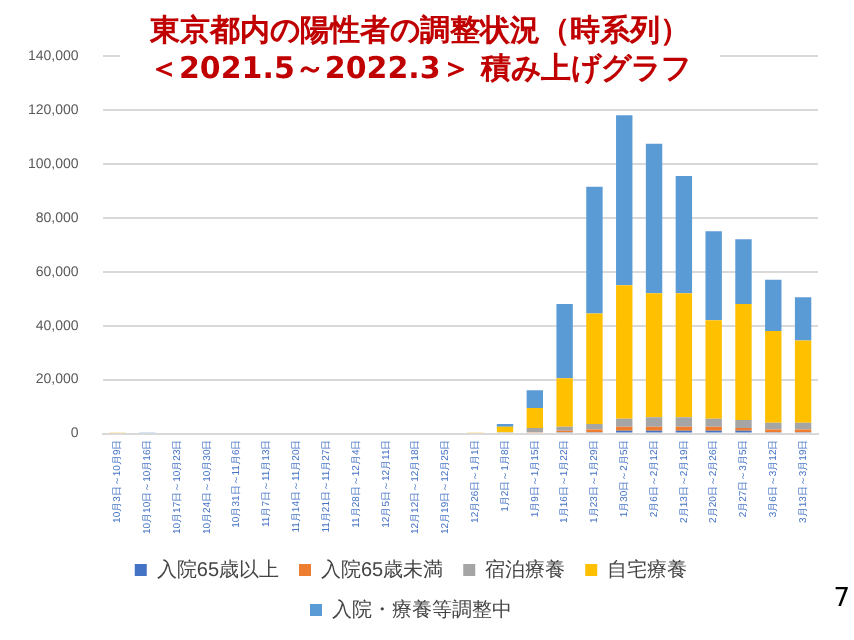  I want to click on legend-label: 宿泊療養, so click(525, 569).